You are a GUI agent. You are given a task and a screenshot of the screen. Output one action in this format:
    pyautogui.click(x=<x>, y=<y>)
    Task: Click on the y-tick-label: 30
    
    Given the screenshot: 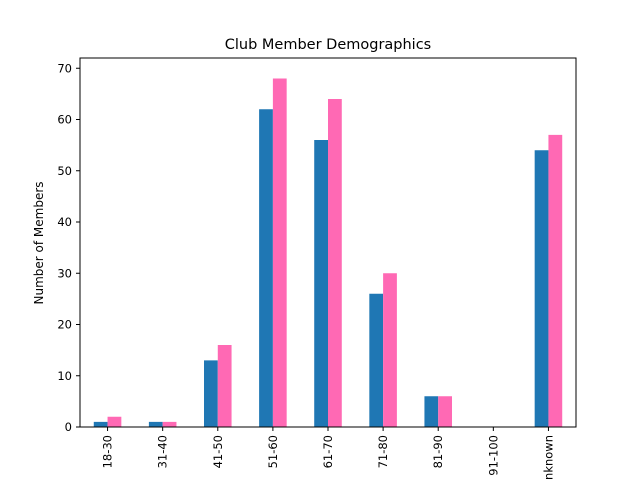 What is the action you would take?
    pyautogui.click(x=64, y=273)
    